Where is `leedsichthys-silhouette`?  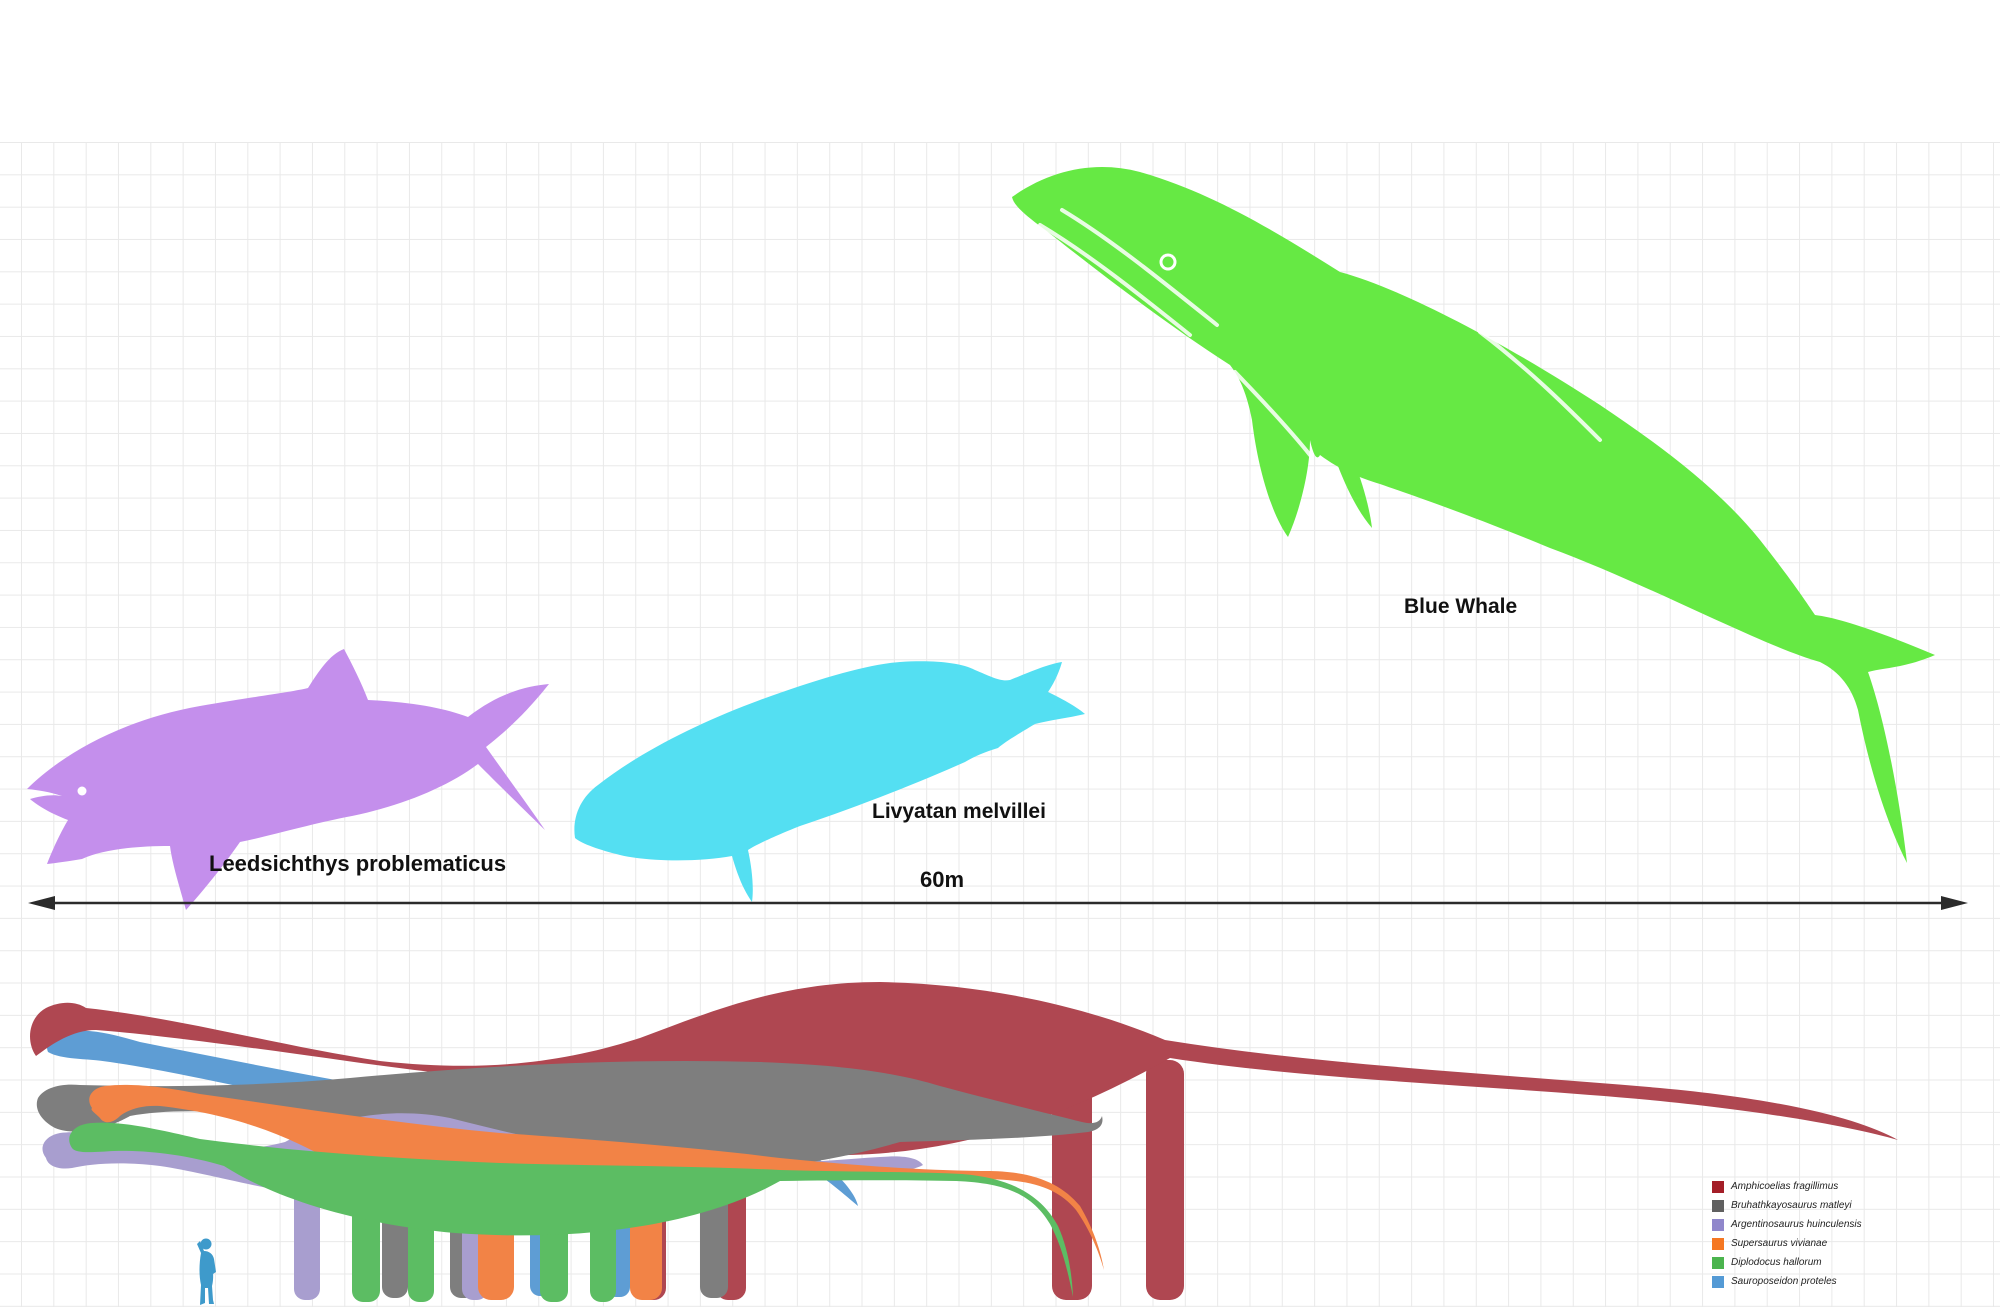
leedsichthys-silhouette is located at coordinates (288, 779).